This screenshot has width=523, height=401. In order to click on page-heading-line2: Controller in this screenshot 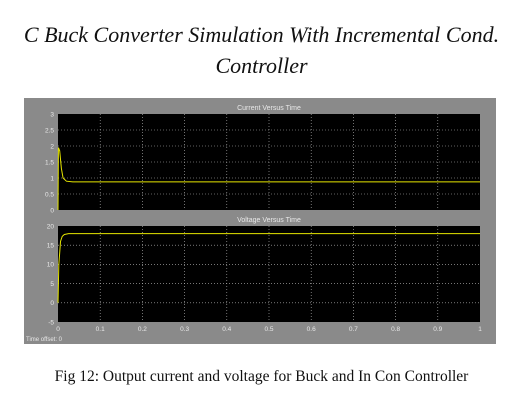, I will do `click(261, 65)`.